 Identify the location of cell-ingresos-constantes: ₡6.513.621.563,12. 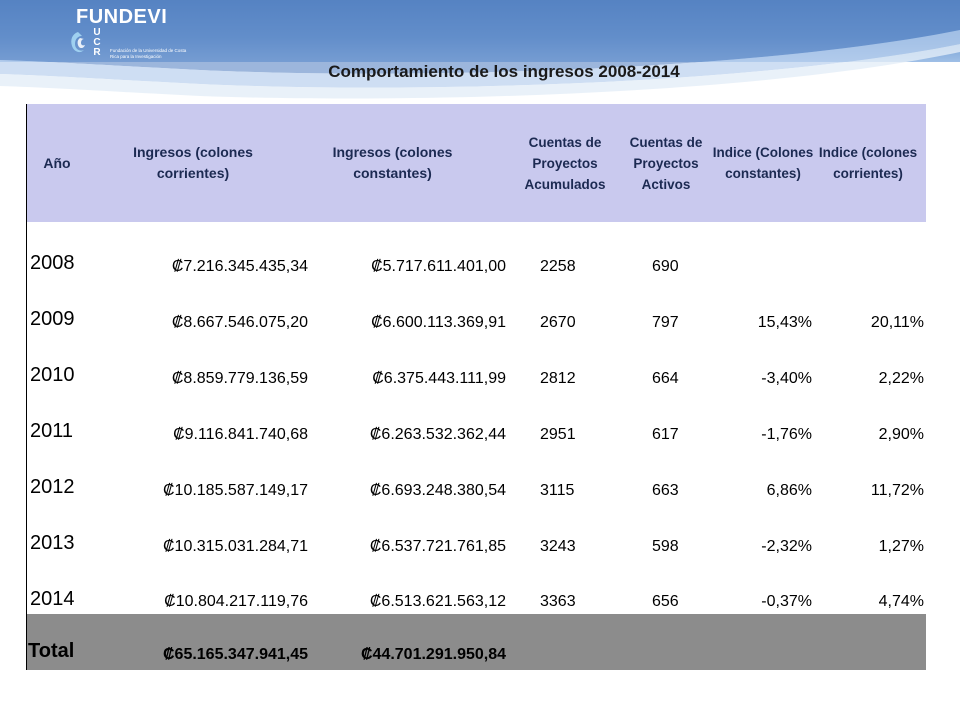
(437, 601).